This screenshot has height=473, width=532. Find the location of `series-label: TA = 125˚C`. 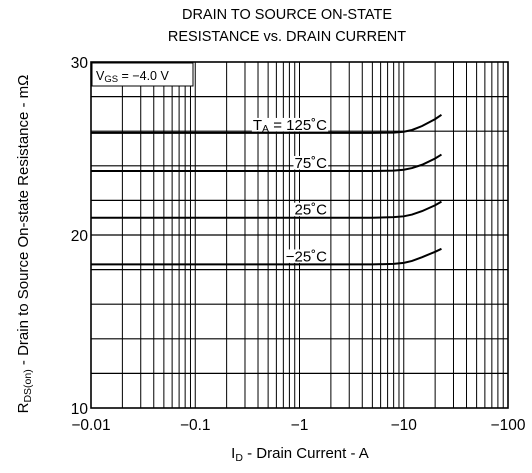

series-label: TA = 125˚C is located at coordinates (290, 126).